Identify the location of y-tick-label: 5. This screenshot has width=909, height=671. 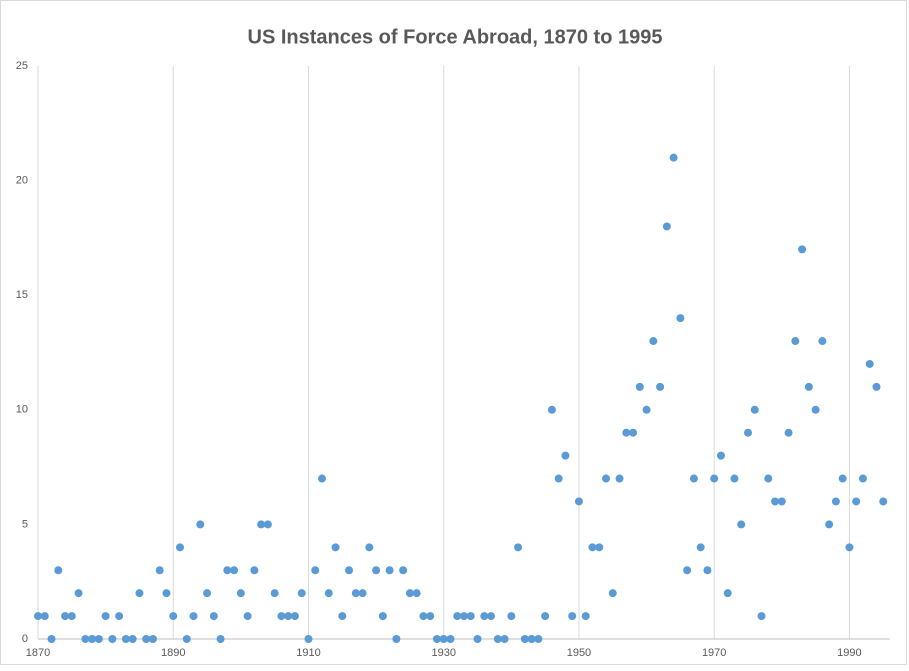
(25, 524).